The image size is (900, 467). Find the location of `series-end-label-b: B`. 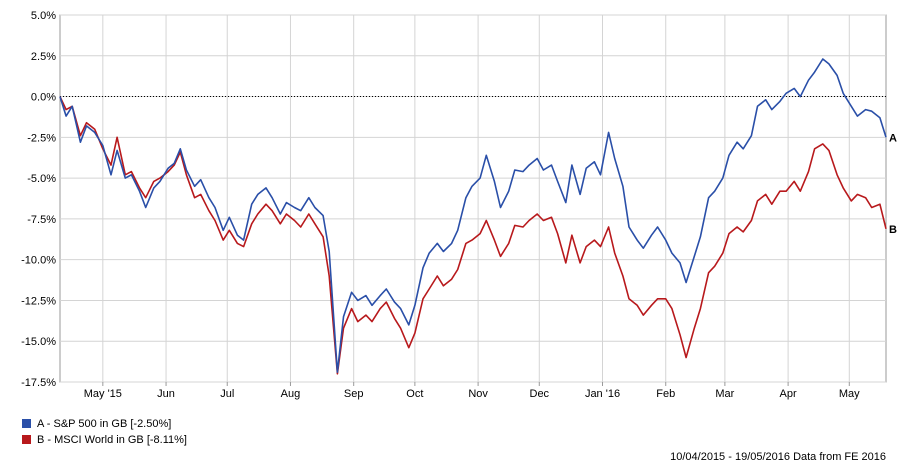

series-end-label-b: B is located at coordinates (893, 230).